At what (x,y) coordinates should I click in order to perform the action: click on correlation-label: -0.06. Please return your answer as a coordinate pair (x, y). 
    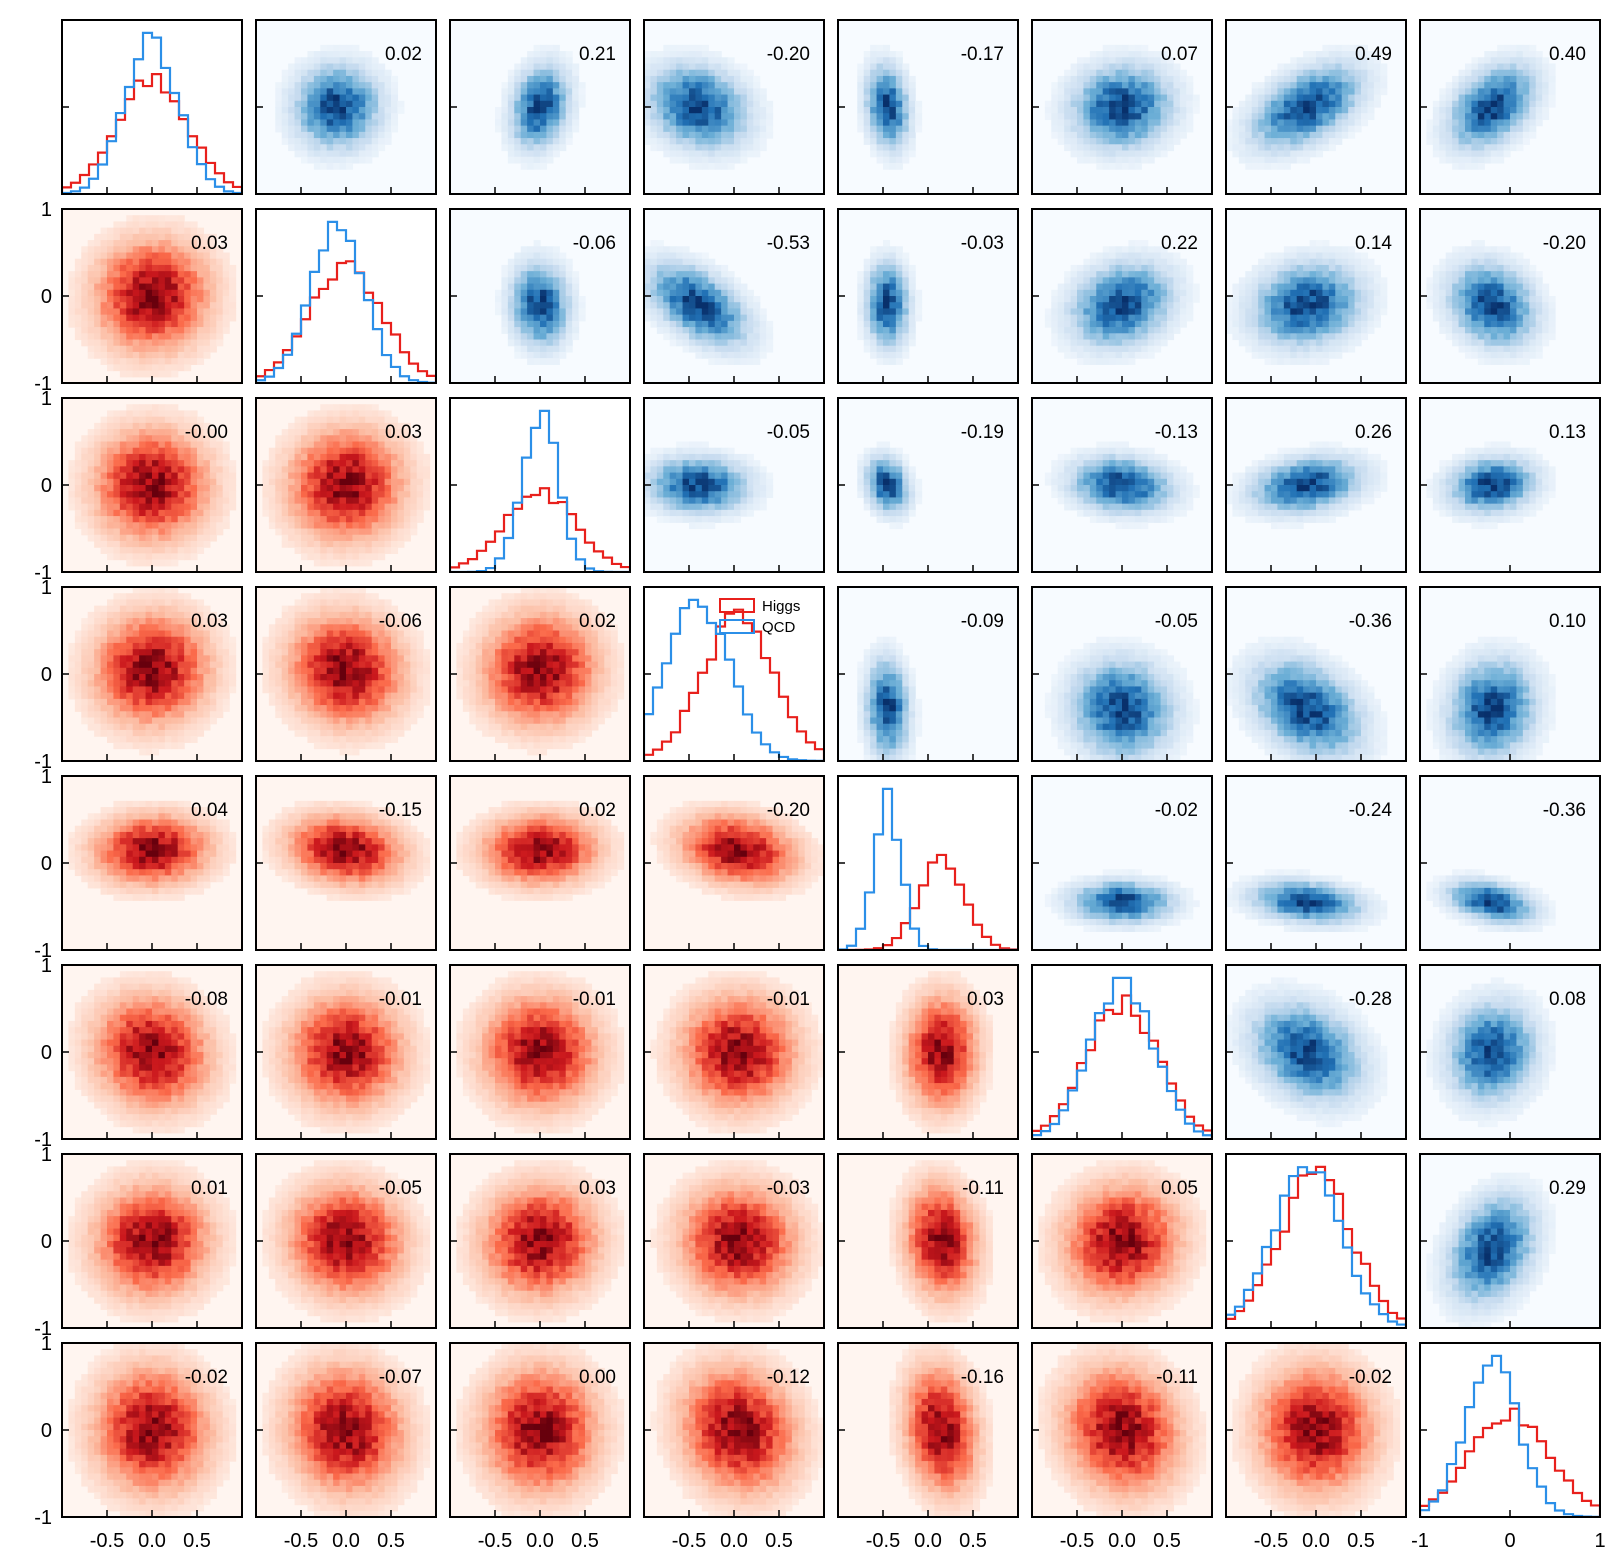
    Looking at the image, I should click on (400, 621).